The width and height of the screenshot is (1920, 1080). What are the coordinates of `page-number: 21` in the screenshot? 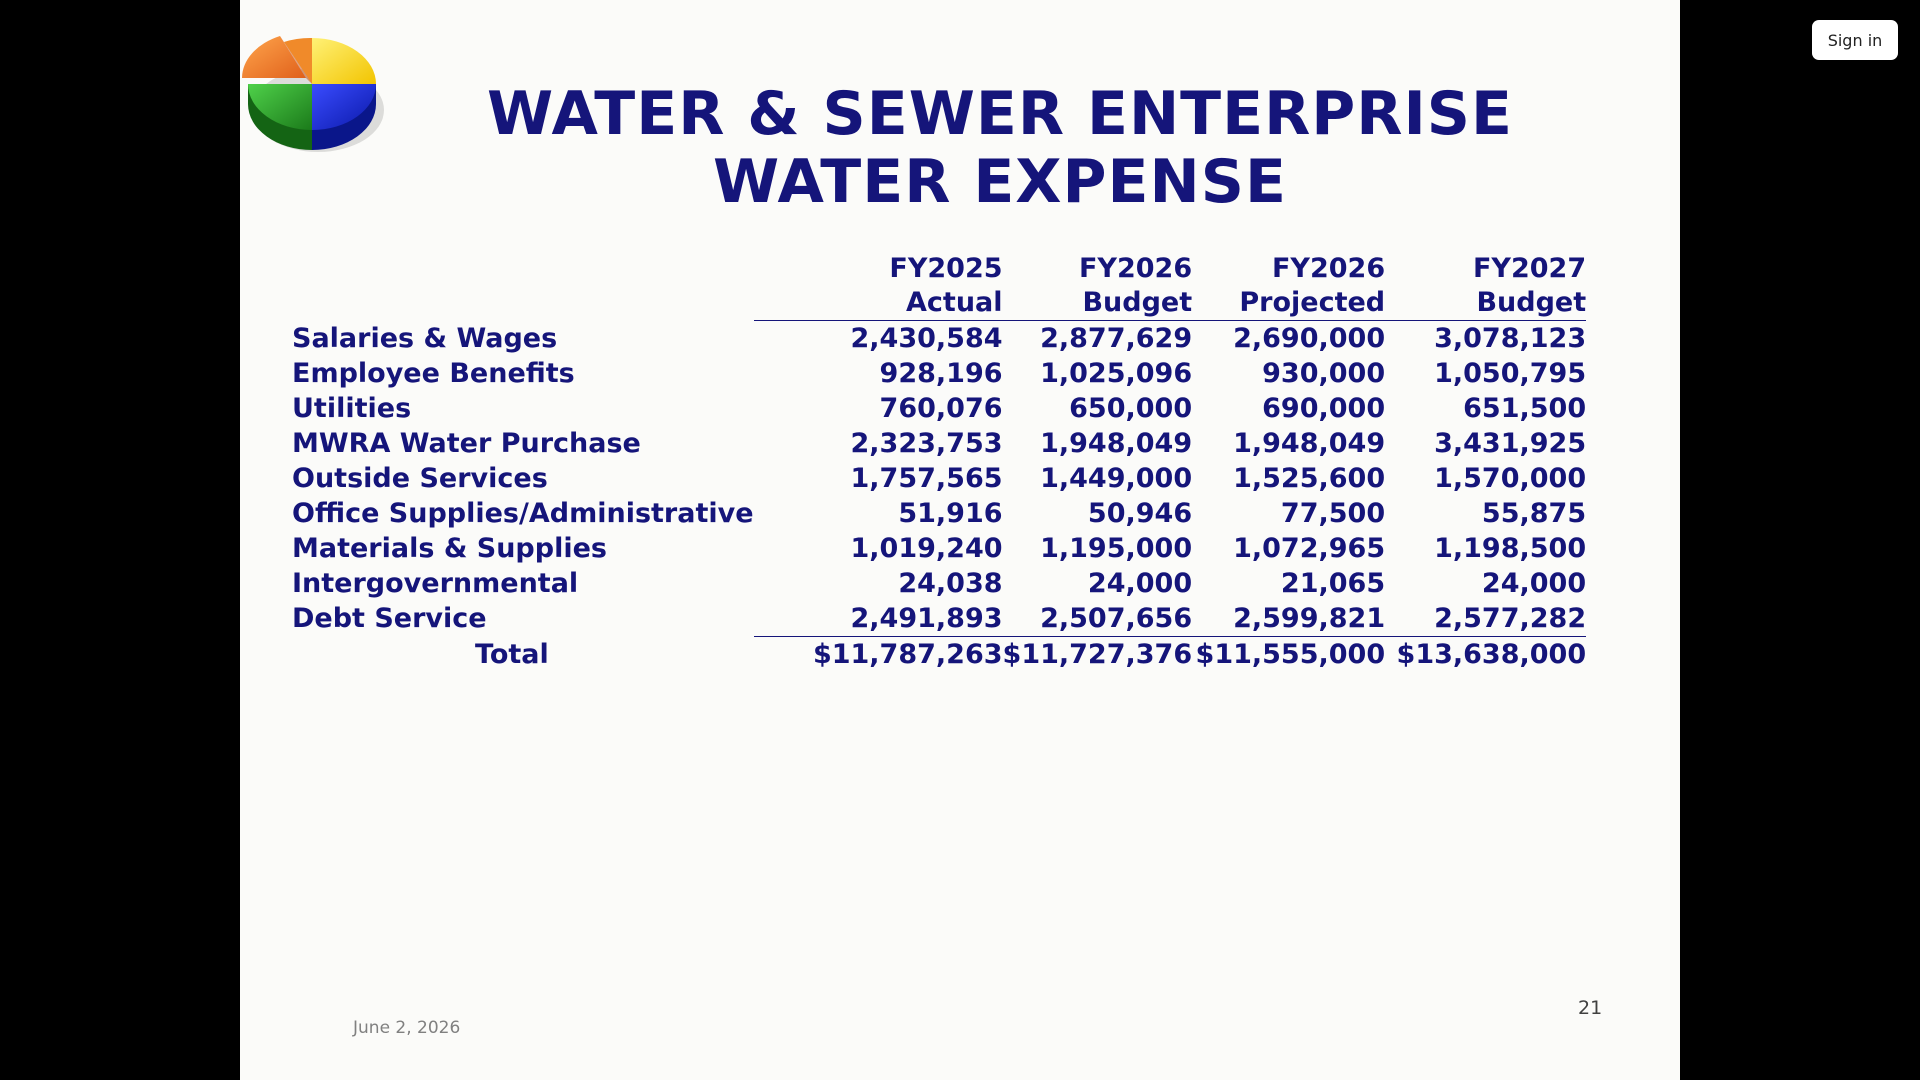 It's located at (1590, 1008).